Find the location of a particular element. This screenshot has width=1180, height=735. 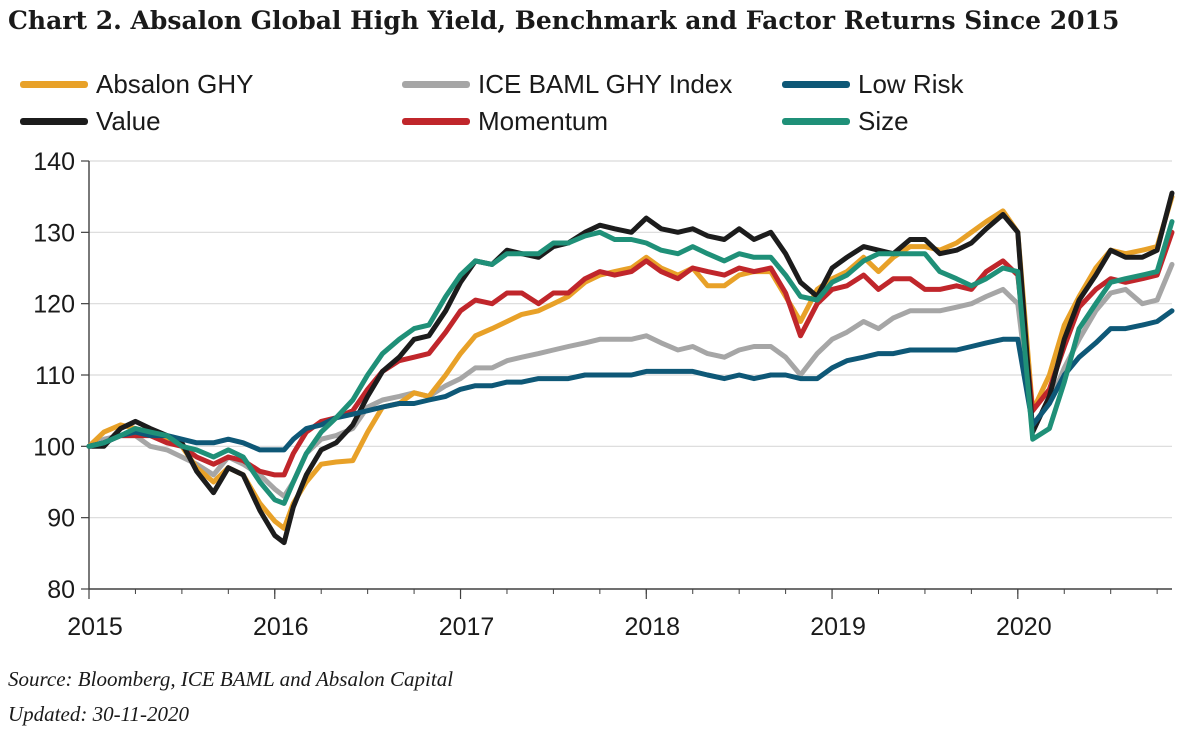

legend-swatch-momentum is located at coordinates (436, 121).